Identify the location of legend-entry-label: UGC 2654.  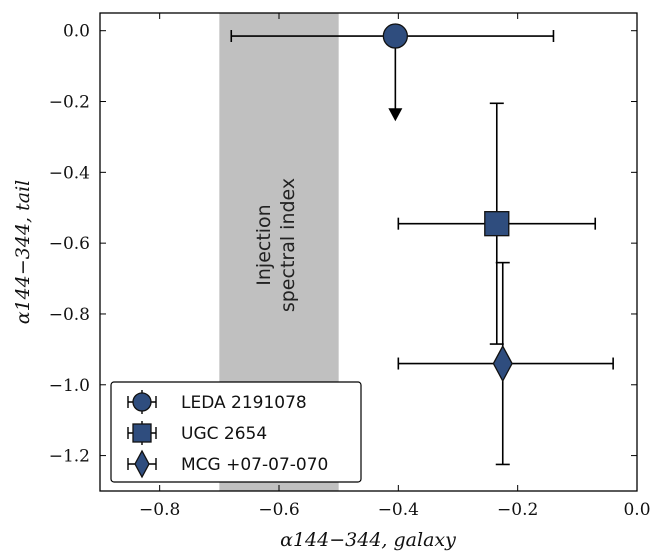
(224, 434).